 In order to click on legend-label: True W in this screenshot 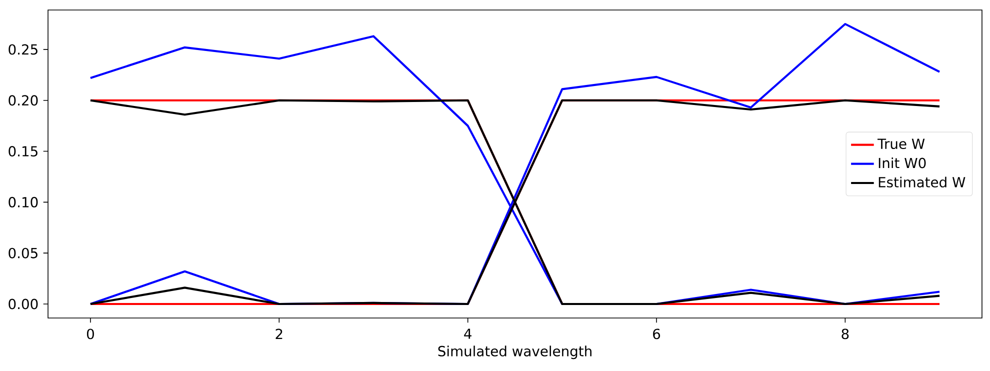, I will do `click(901, 144)`.